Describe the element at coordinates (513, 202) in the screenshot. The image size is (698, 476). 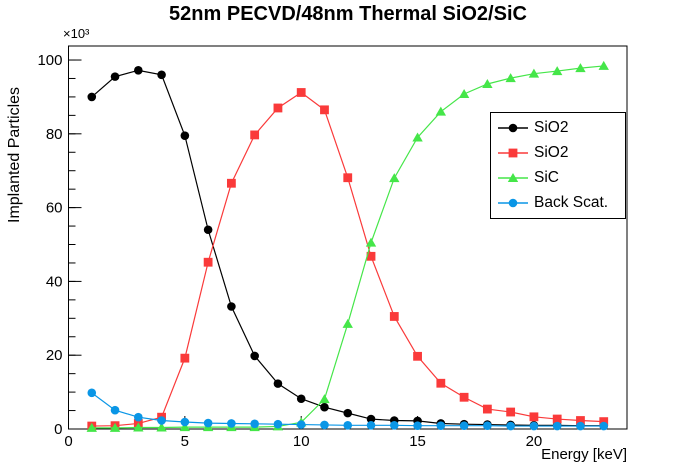
I see `back-scat-marker-icon` at that location.